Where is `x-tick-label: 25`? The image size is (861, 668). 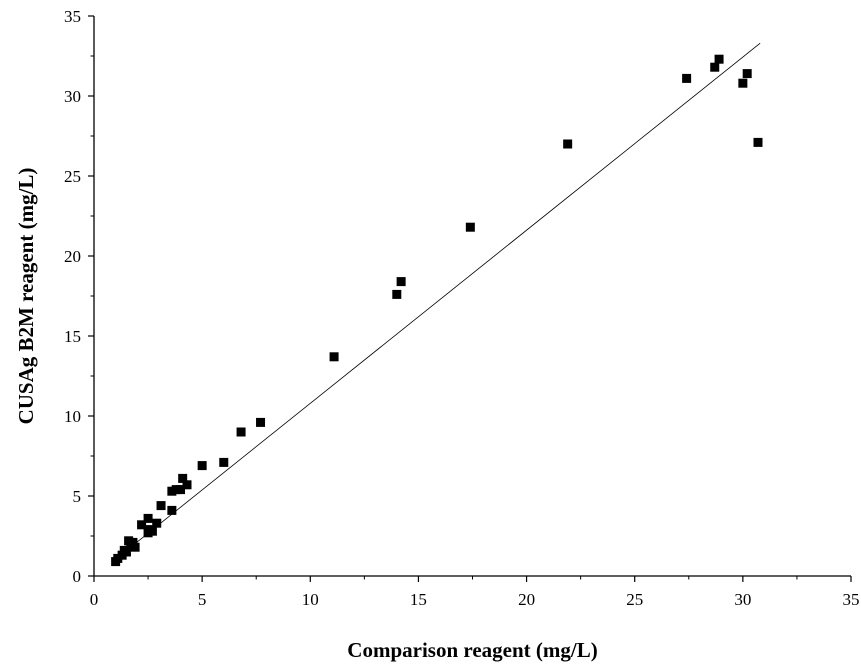 x-tick-label: 25 is located at coordinates (634, 599).